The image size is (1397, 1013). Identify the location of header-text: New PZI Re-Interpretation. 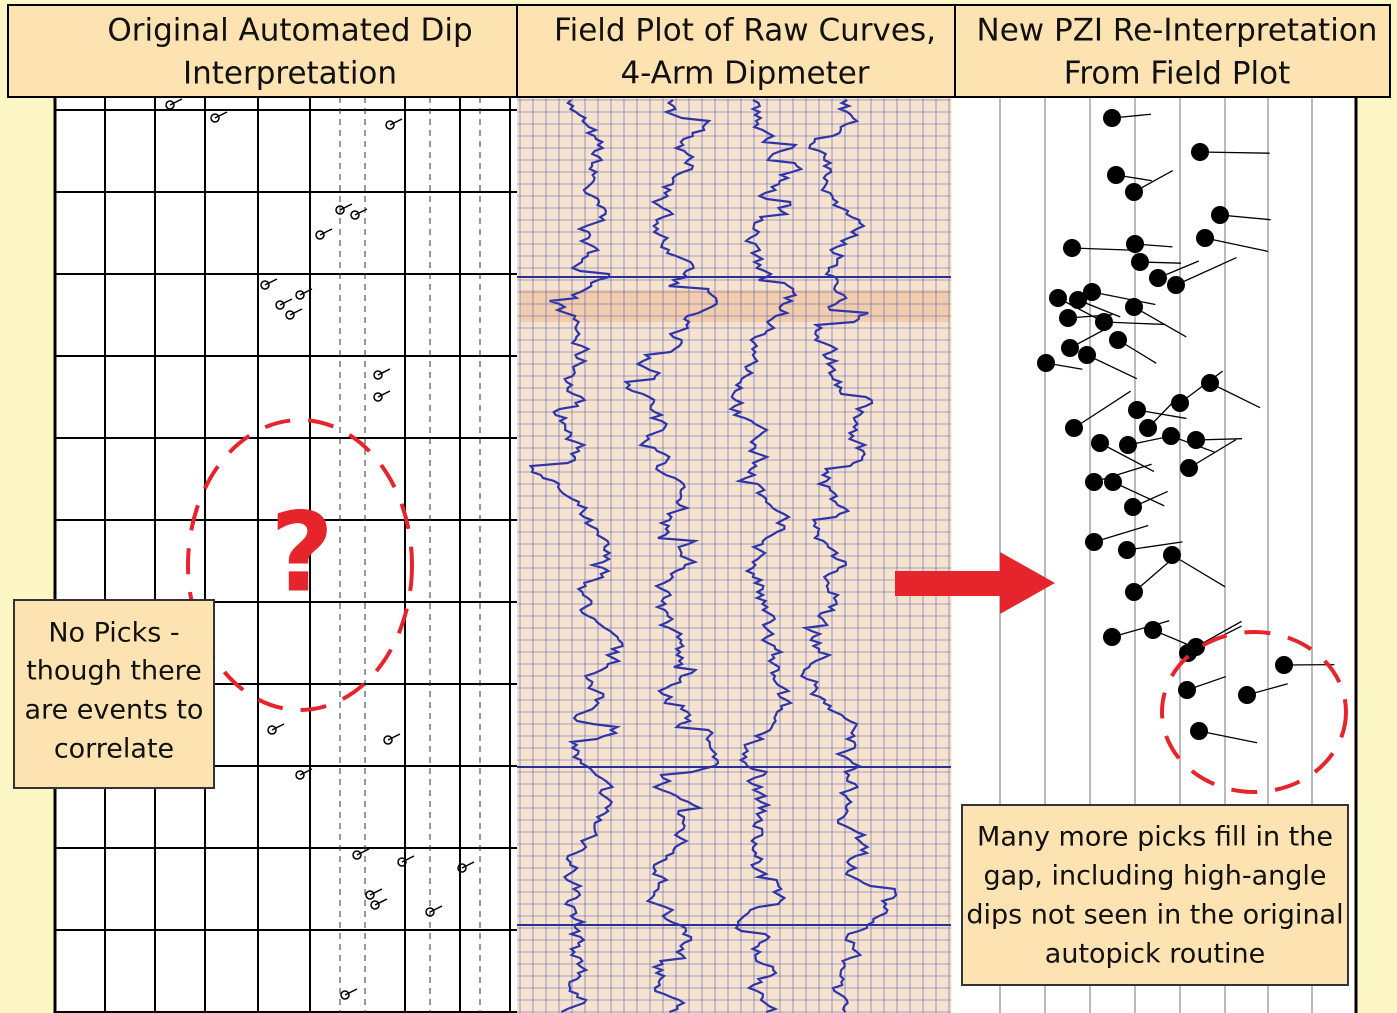
(1177, 31).